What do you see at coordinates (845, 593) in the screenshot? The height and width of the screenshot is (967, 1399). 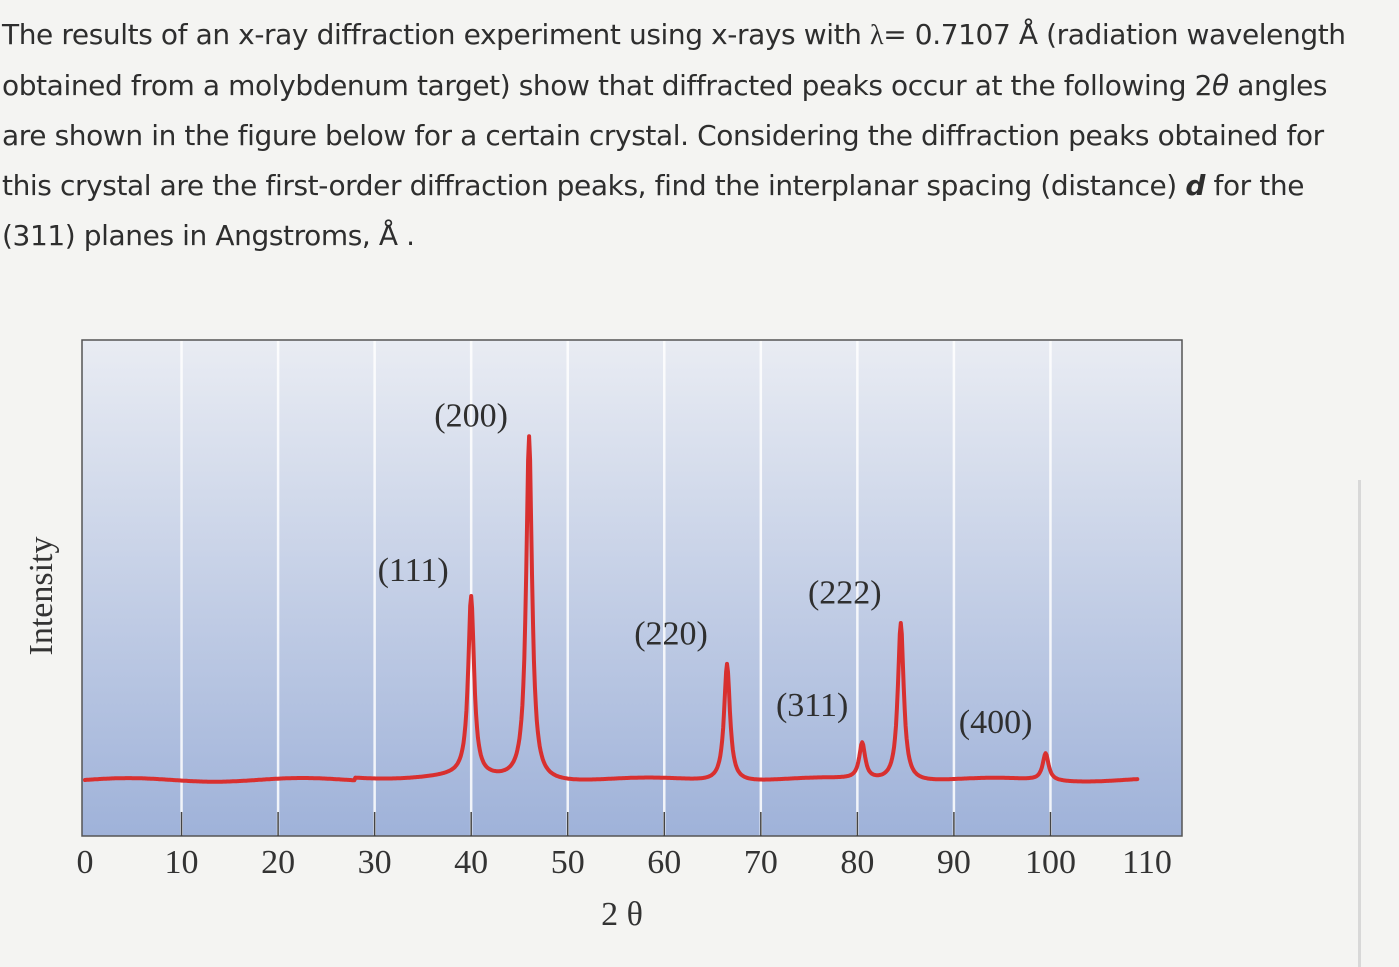 I see `peak-label: (222)` at bounding box center [845, 593].